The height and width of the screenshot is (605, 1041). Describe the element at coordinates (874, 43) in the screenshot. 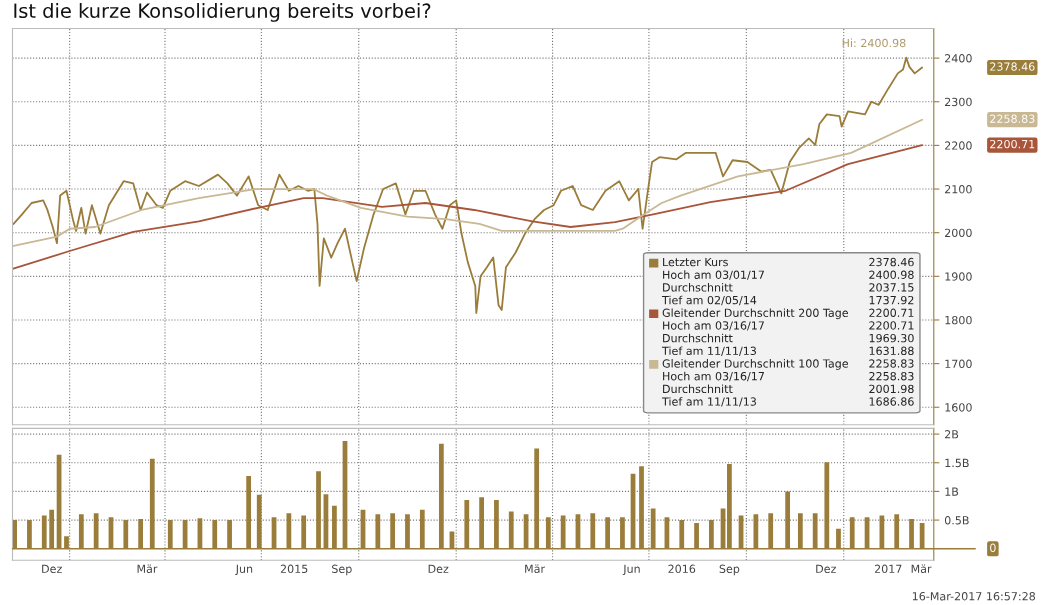

I see `annotation: Hi: 2400.98` at that location.